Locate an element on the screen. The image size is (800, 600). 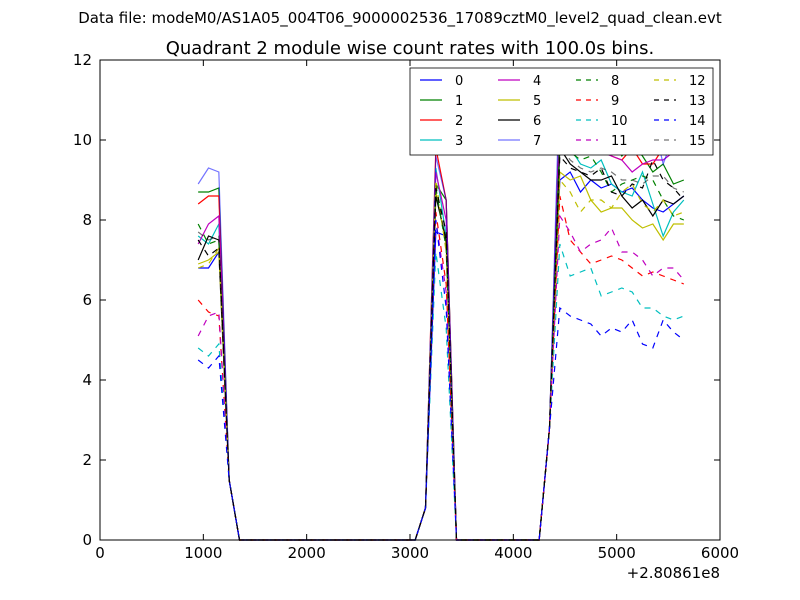
legend-label: 13 is located at coordinates (697, 101).